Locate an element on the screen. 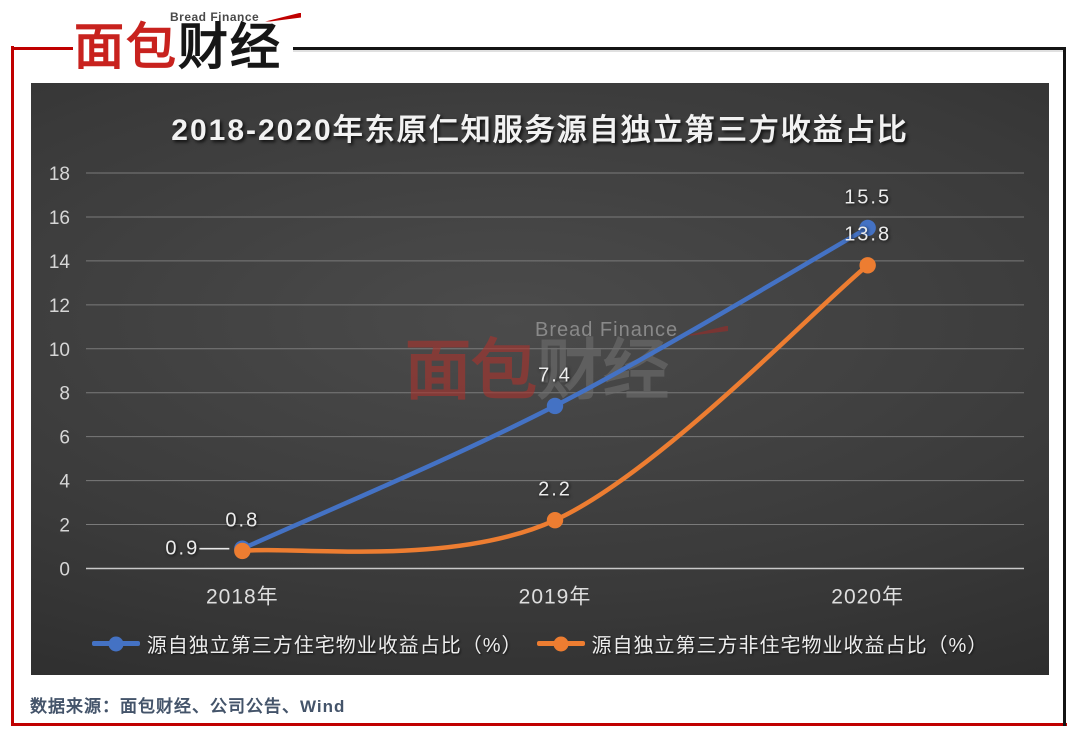 This screenshot has width=1080, height=740. frame-left-border is located at coordinates (12, 386).